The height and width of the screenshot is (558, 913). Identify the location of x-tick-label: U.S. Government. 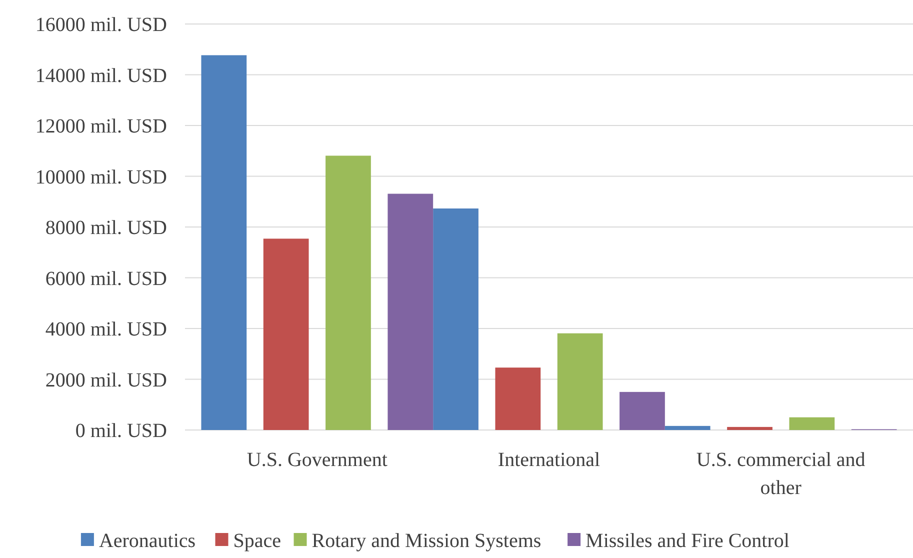
(317, 460).